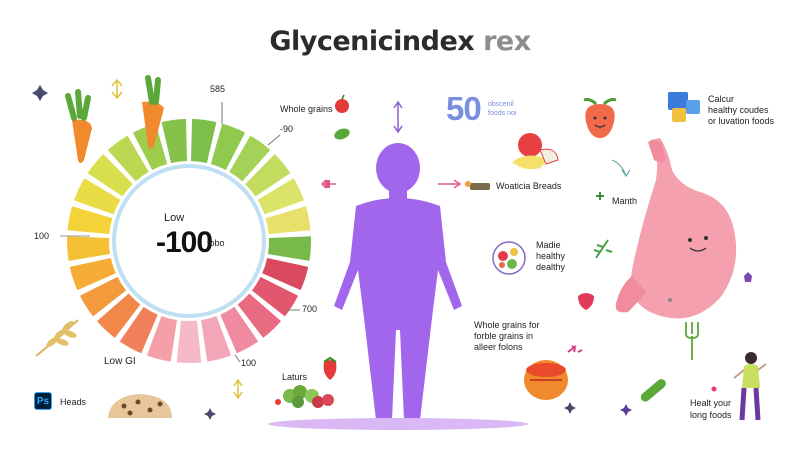  I want to click on person-shadow, so click(398, 424).